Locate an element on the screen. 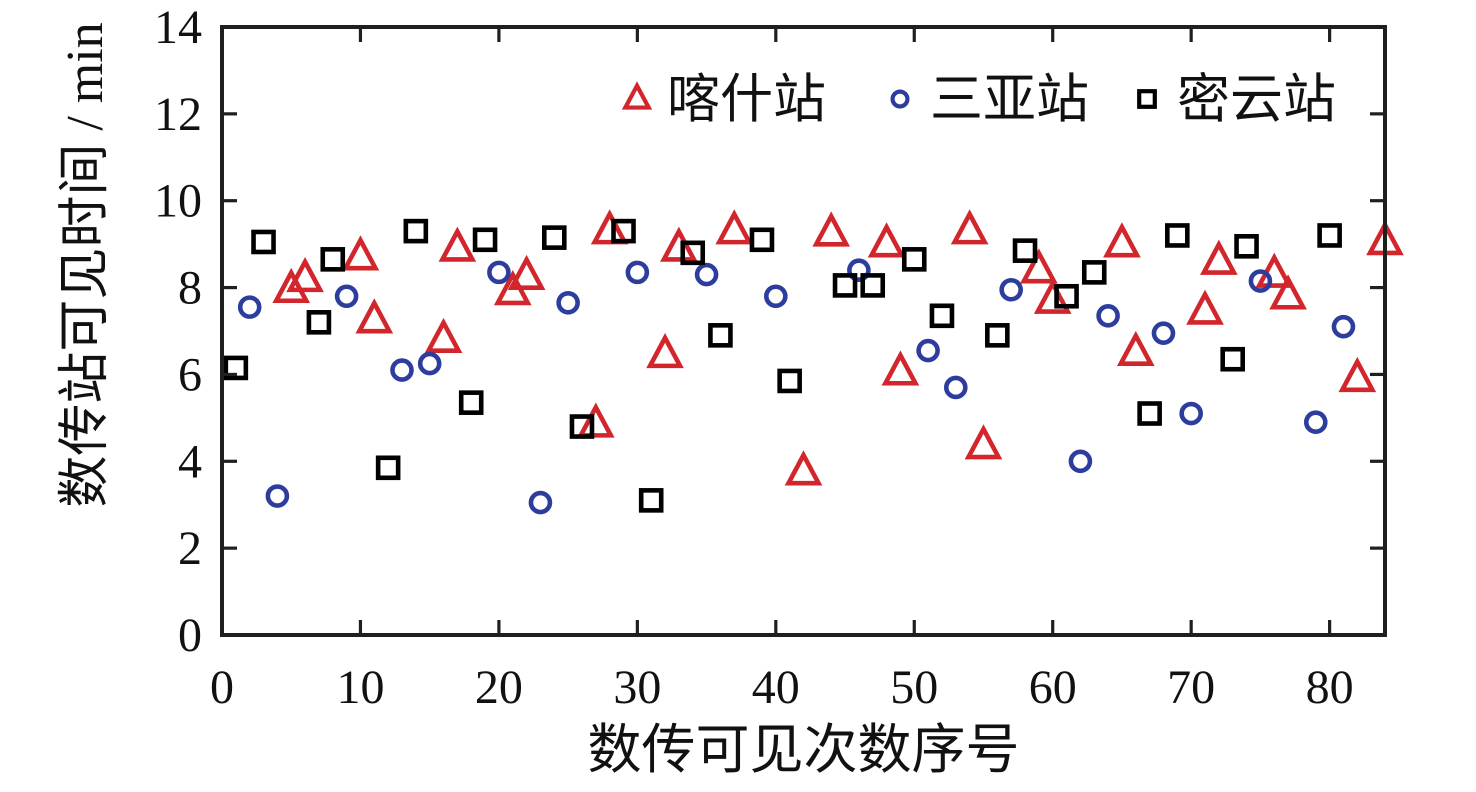  legend-triangle-icon is located at coordinates (637, 95).